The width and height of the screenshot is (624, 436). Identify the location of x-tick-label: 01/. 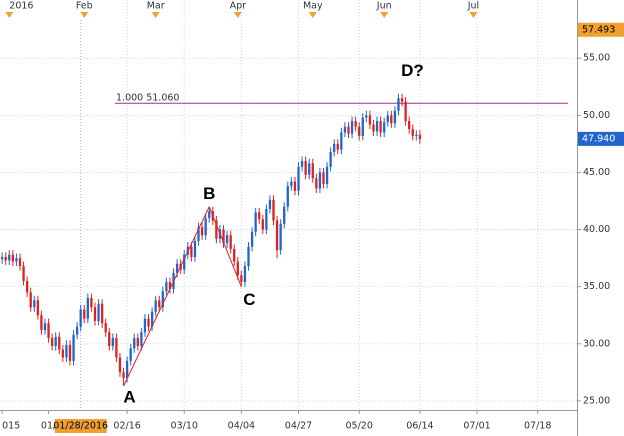
(49, 426).